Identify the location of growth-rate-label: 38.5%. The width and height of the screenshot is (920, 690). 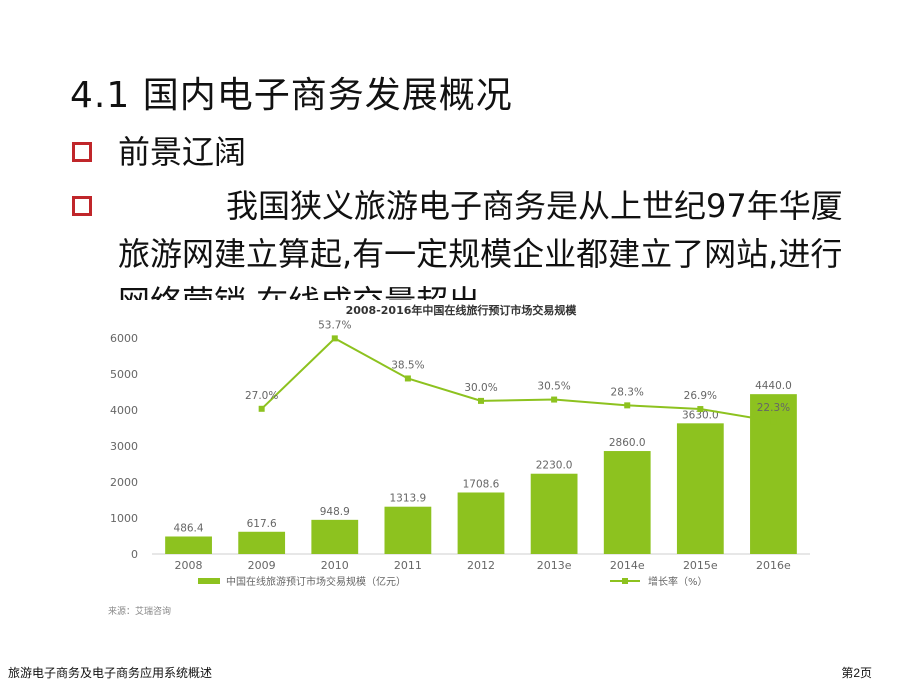
(407, 365).